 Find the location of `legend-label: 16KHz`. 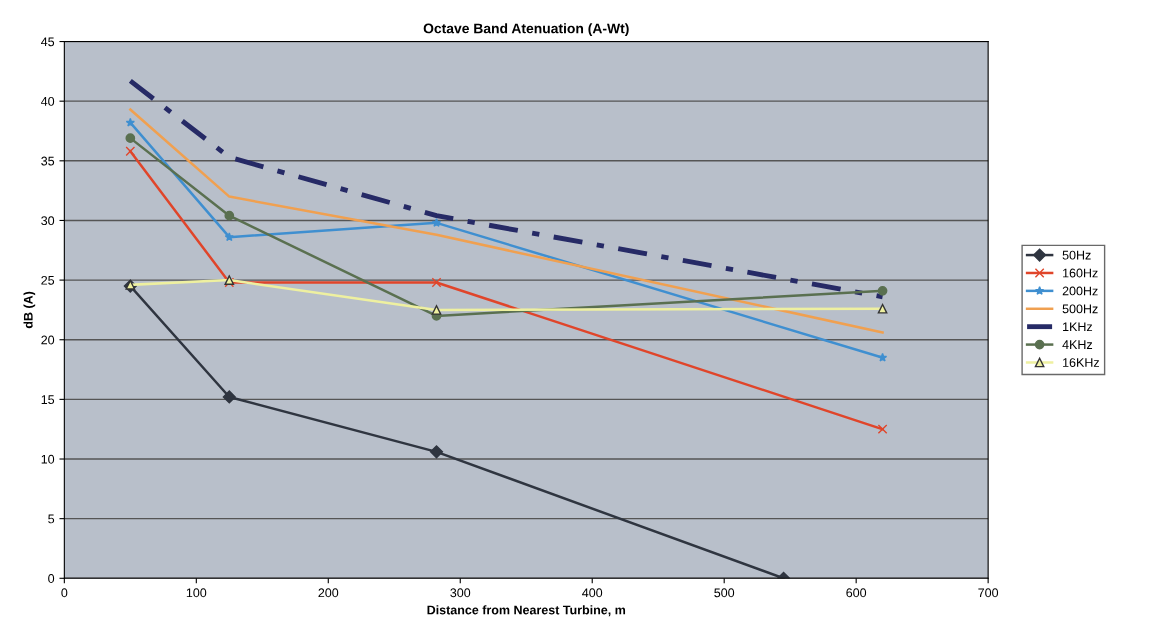

legend-label: 16KHz is located at coordinates (1081, 362).